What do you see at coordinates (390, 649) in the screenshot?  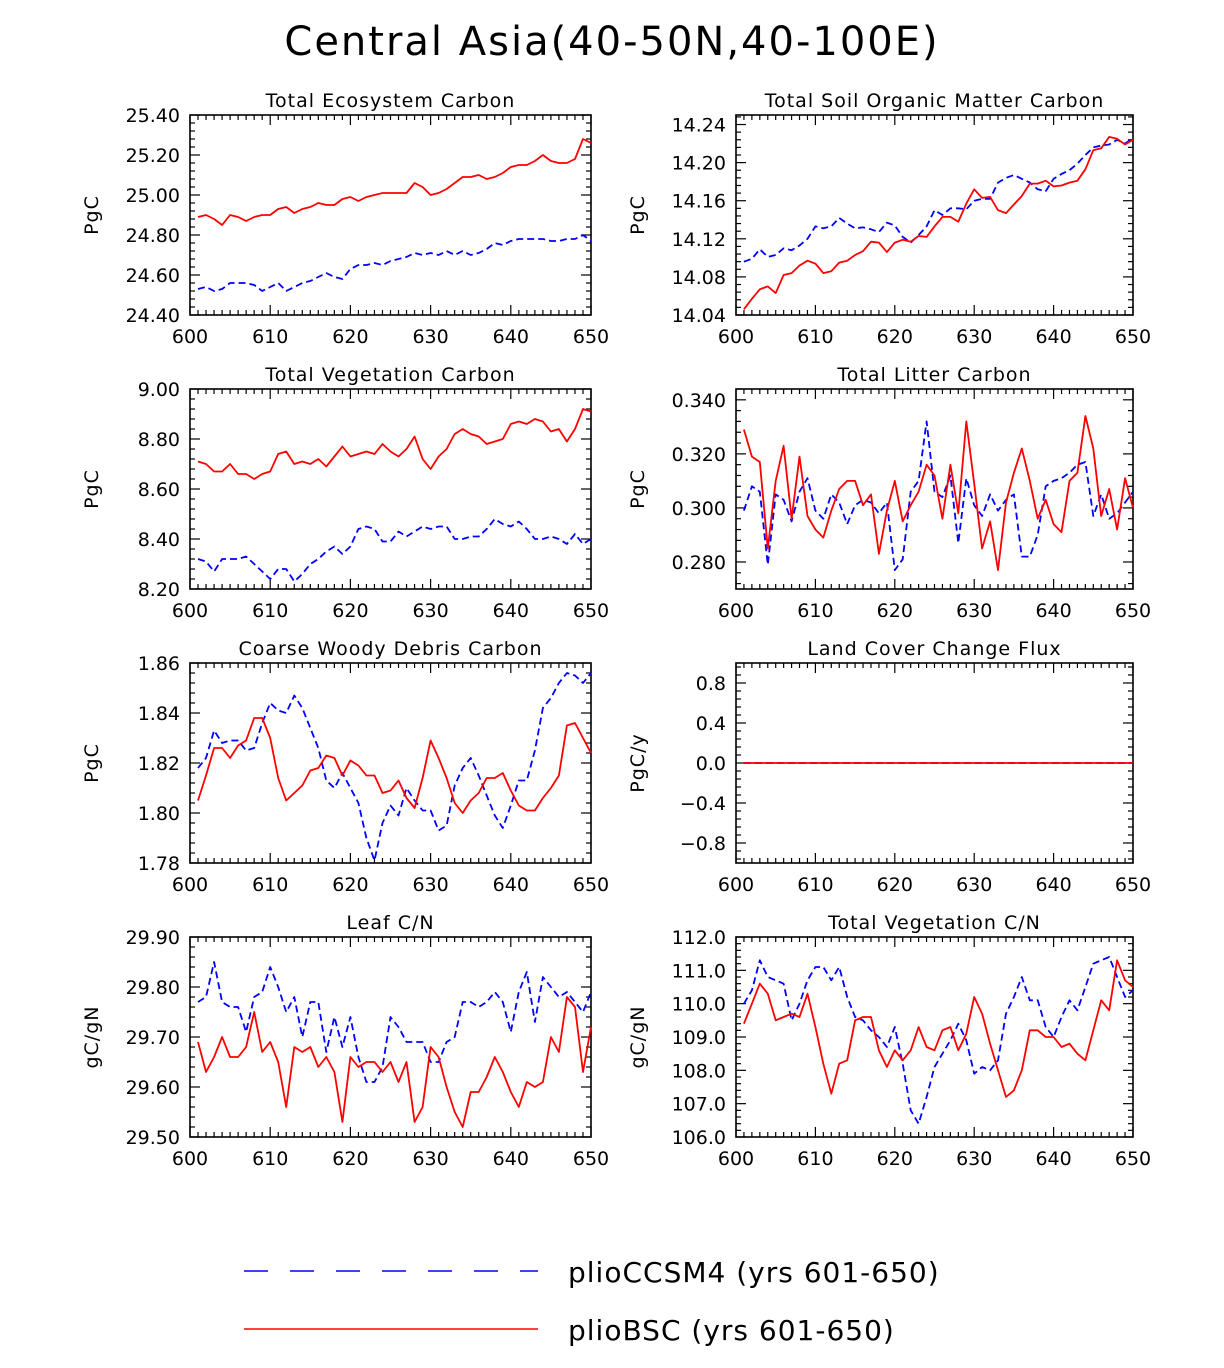 I see `panel-title: Coarse Woody Debris Carbon` at bounding box center [390, 649].